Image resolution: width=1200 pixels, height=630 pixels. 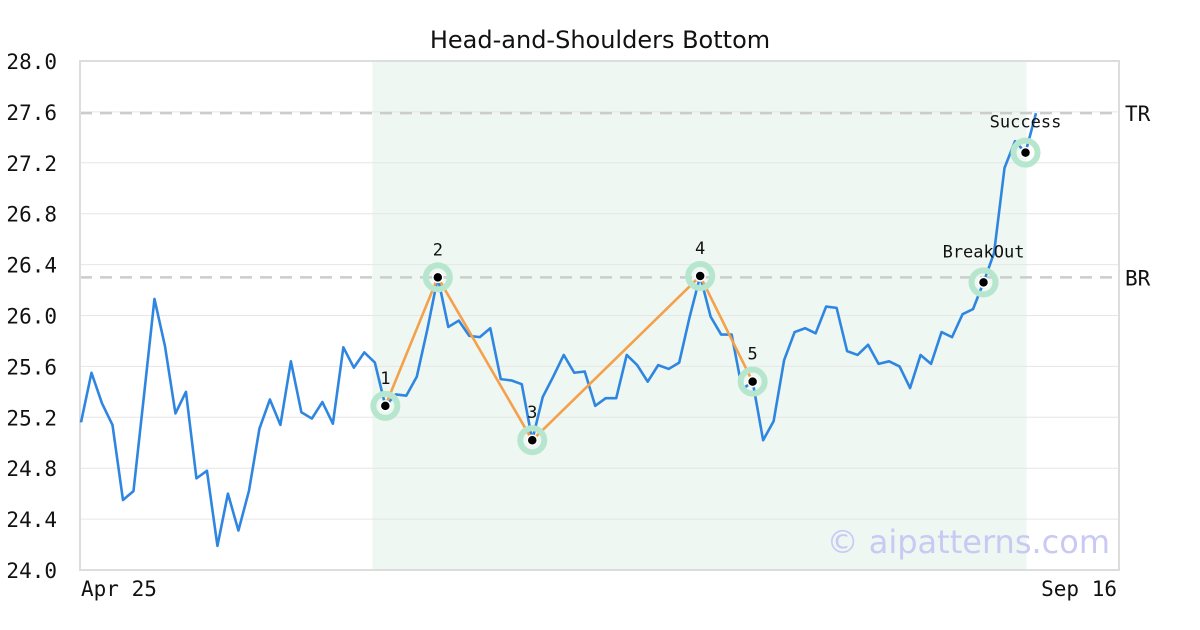 I want to click on level-label-br: BR, so click(x=1138, y=278).